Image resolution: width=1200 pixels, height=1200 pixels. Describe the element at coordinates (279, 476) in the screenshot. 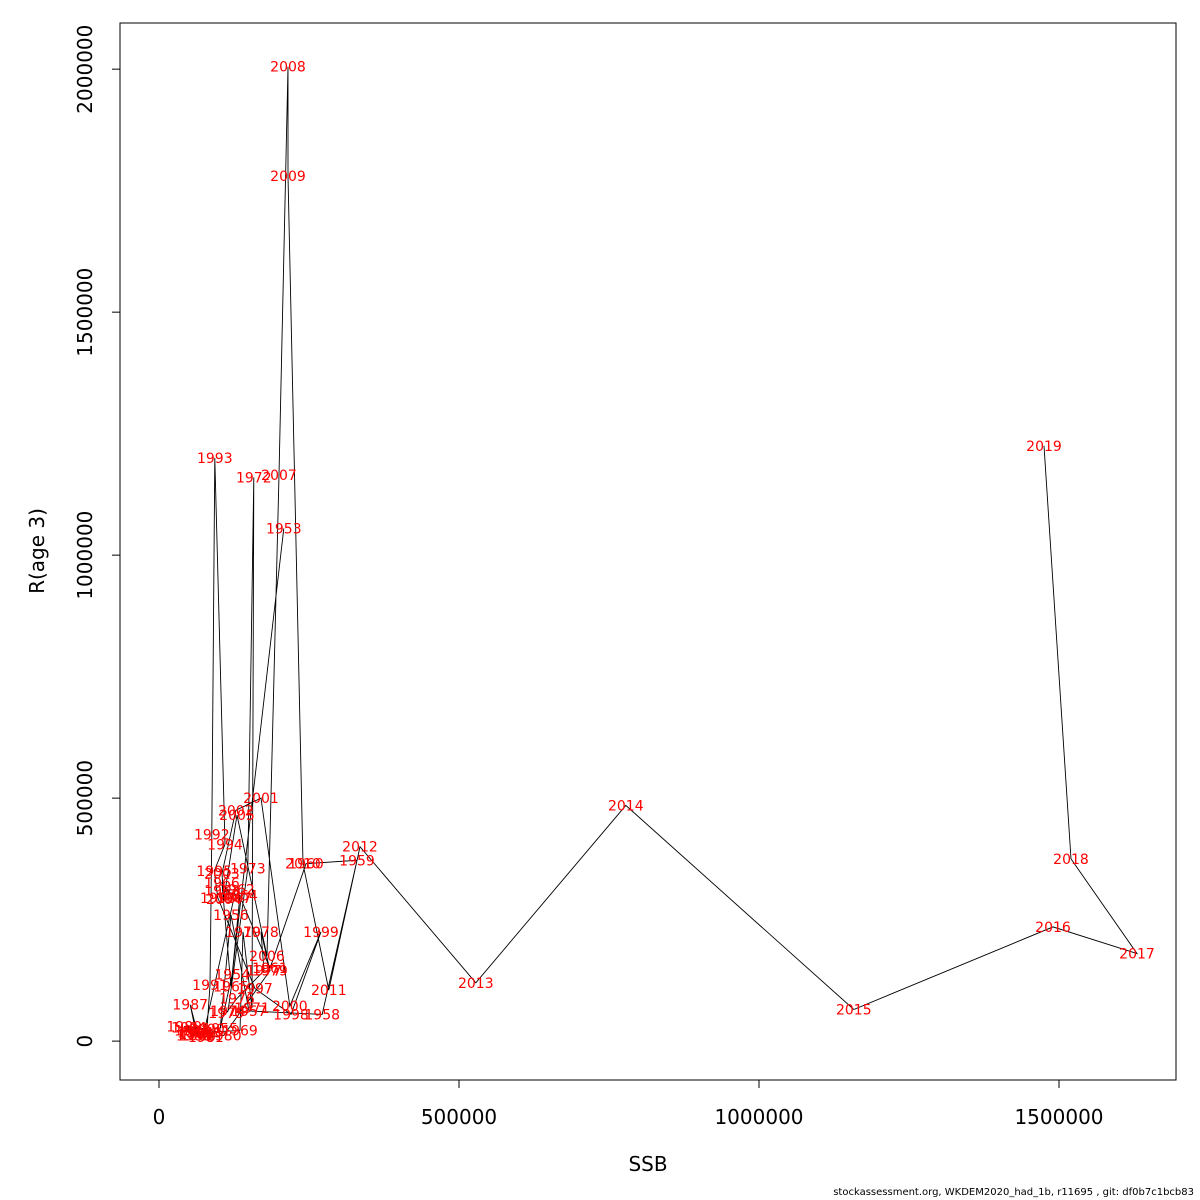

I see `year-label-2007: 2007` at that location.